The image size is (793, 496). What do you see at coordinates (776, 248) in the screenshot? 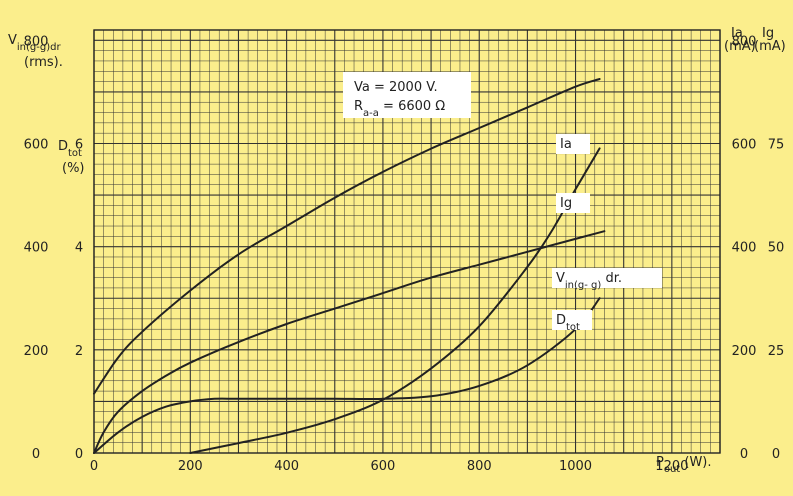
I see `ig-tick-label: 50` at bounding box center [776, 248].